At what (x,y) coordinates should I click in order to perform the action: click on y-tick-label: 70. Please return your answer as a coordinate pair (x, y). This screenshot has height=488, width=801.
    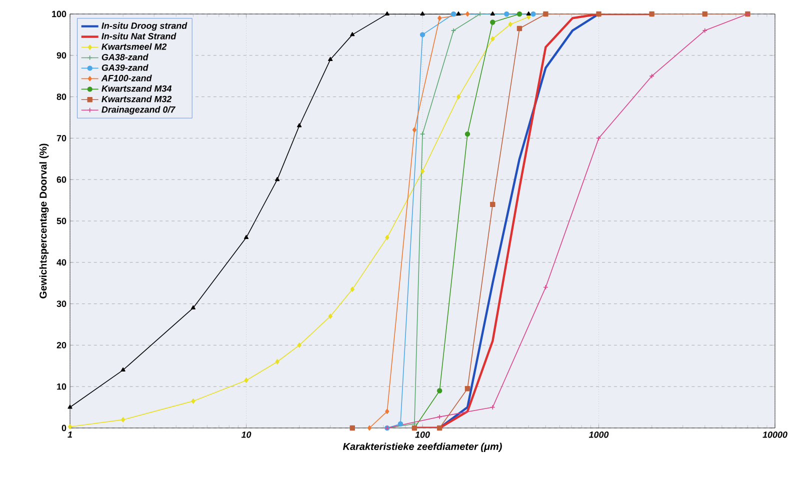
    Looking at the image, I should click on (61, 138).